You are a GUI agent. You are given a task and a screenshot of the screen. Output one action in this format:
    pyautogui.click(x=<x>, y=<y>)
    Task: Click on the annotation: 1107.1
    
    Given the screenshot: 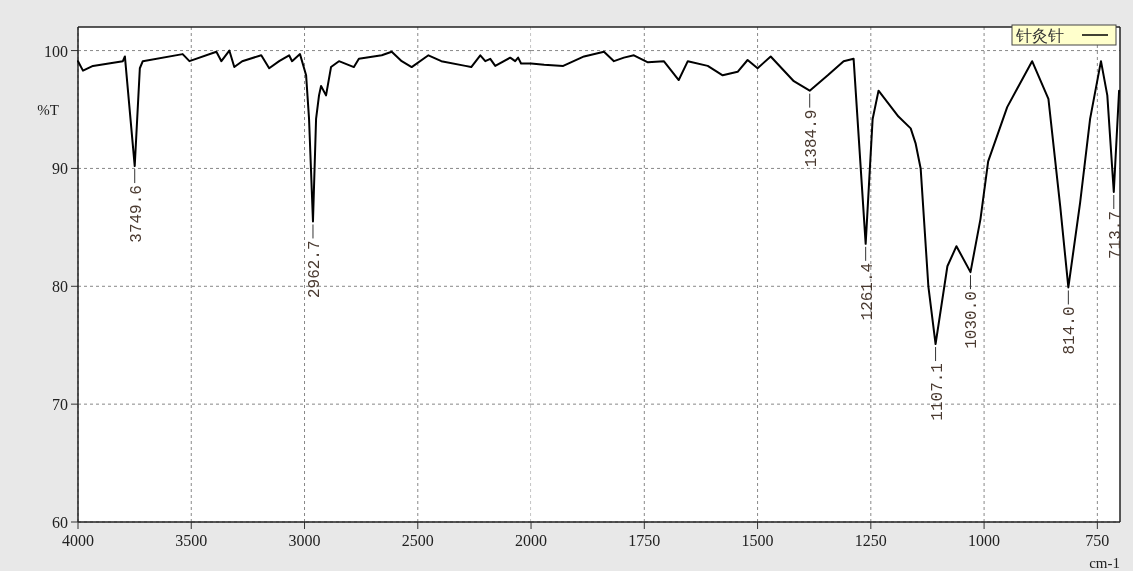 What is the action you would take?
    pyautogui.click(x=937, y=392)
    